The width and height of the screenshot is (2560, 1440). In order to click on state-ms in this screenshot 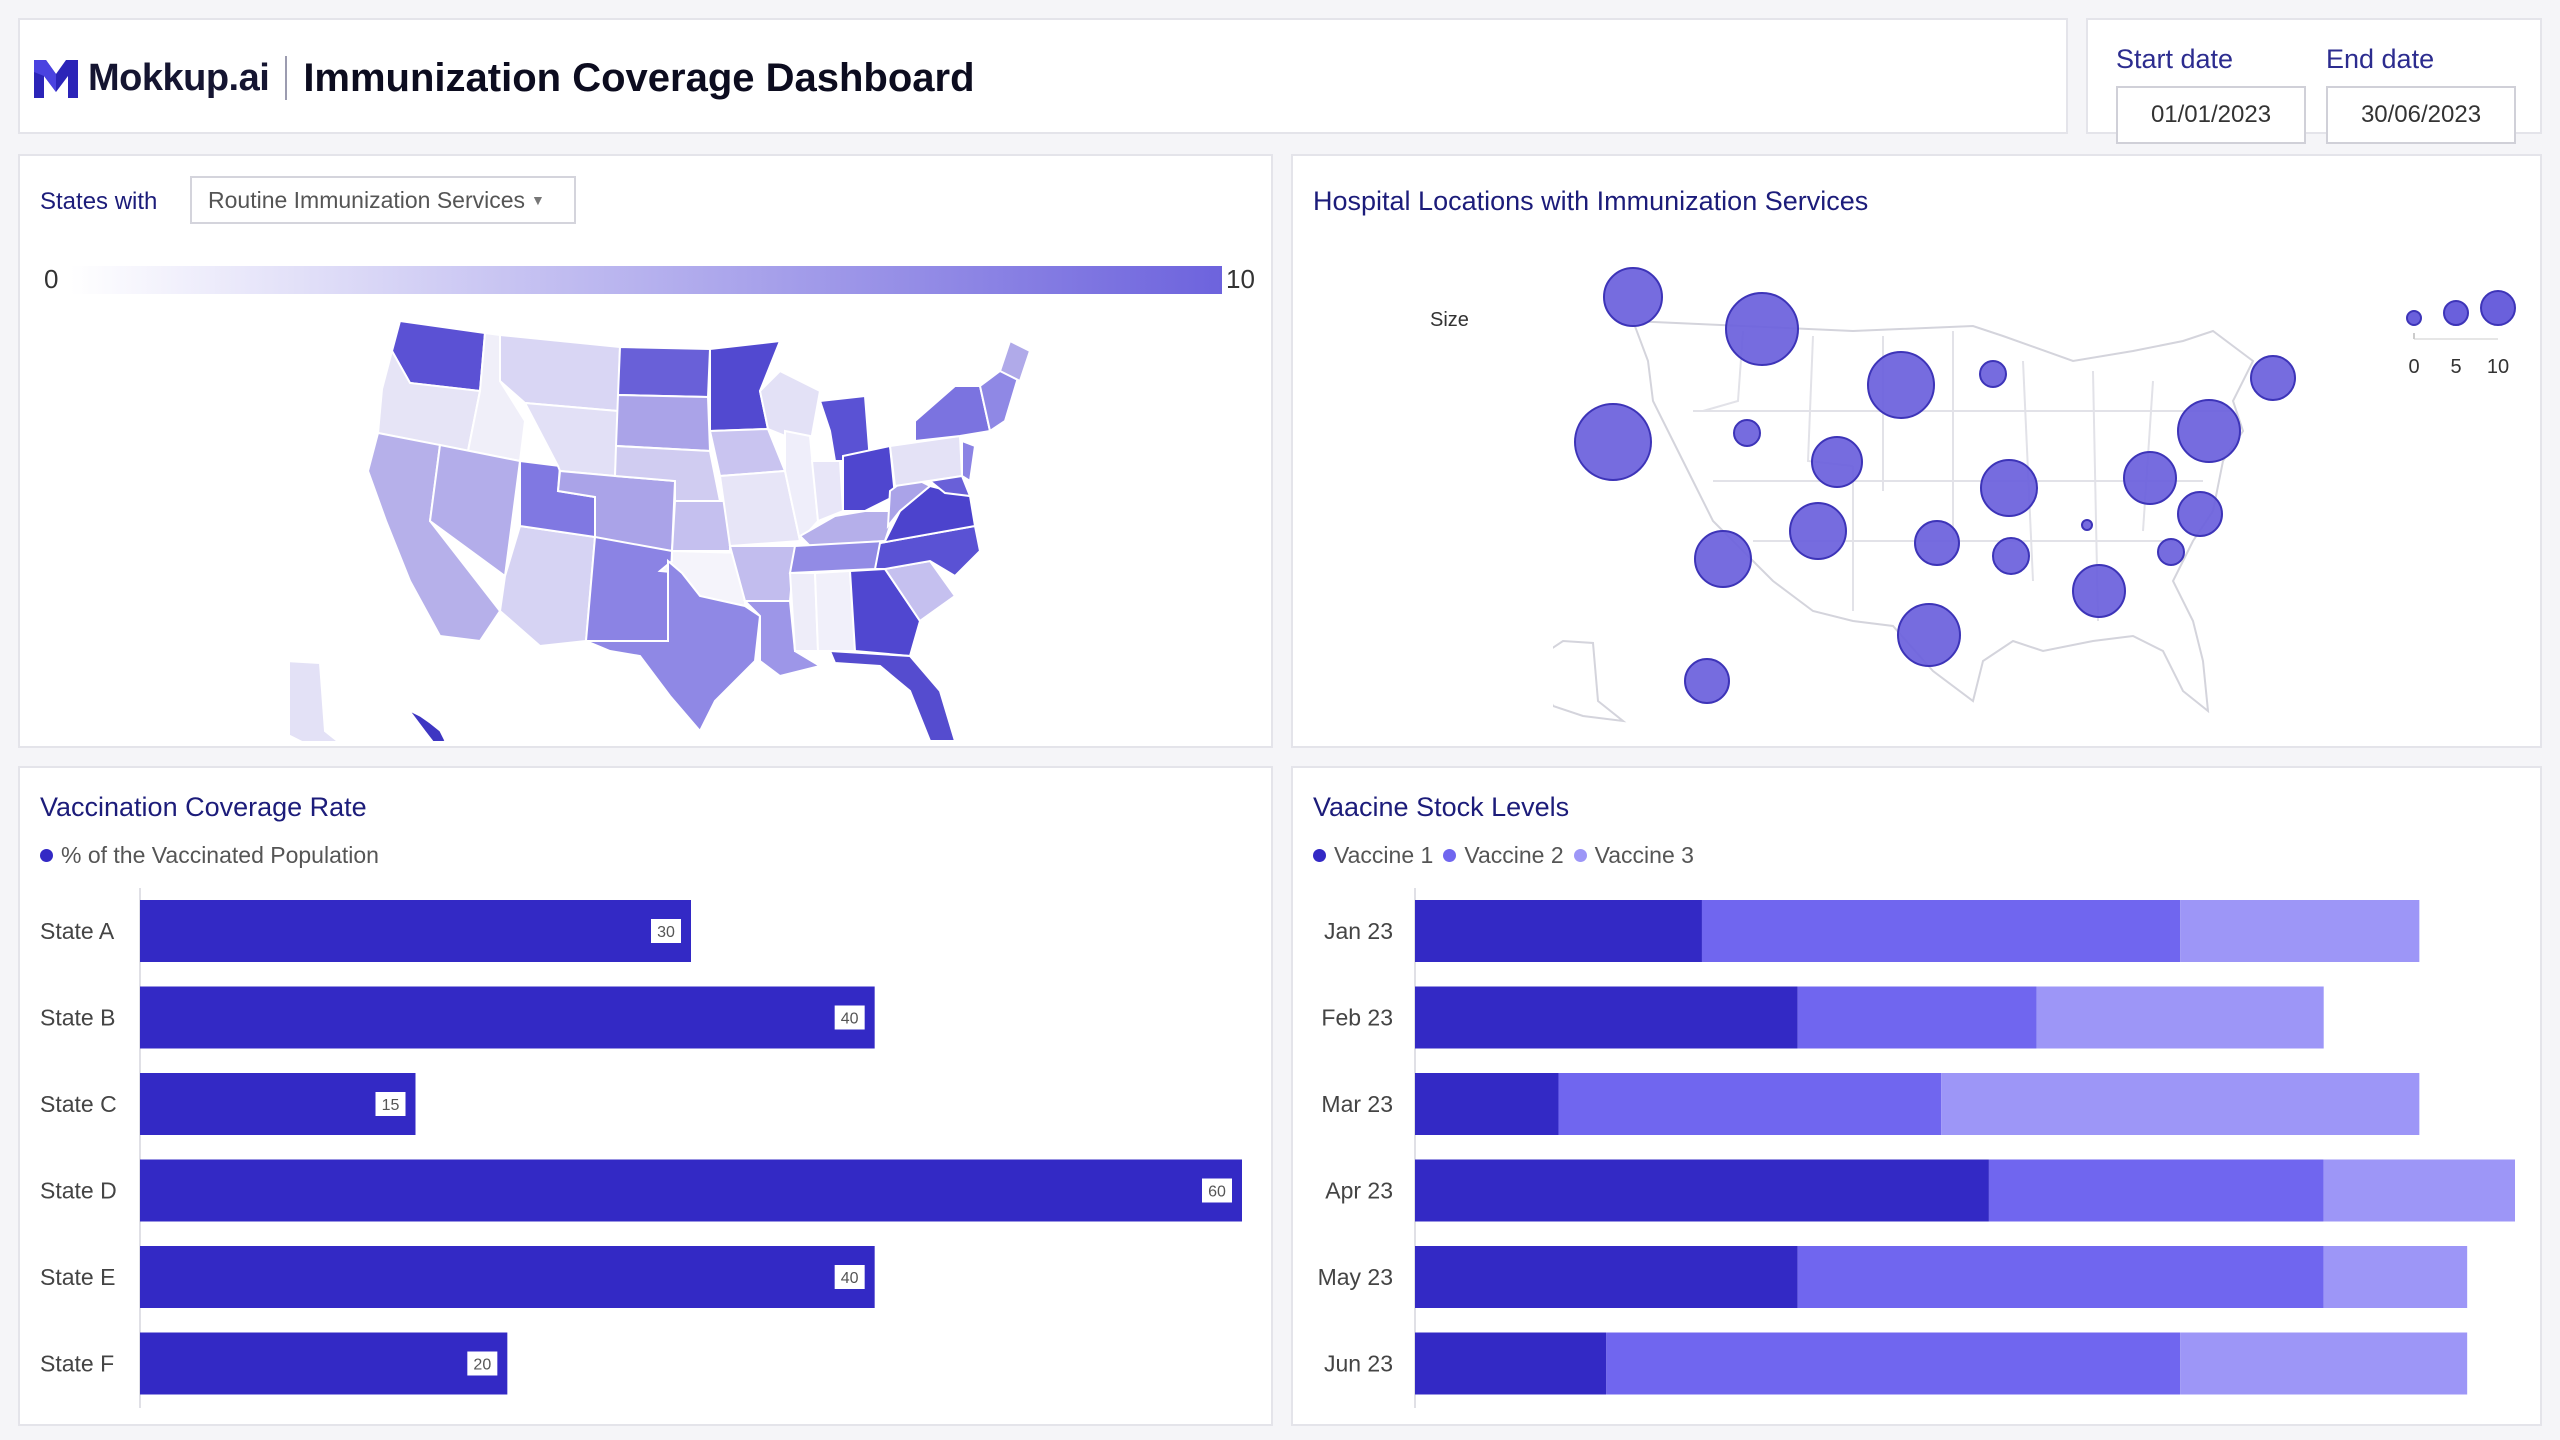, I will do `click(804, 612)`.